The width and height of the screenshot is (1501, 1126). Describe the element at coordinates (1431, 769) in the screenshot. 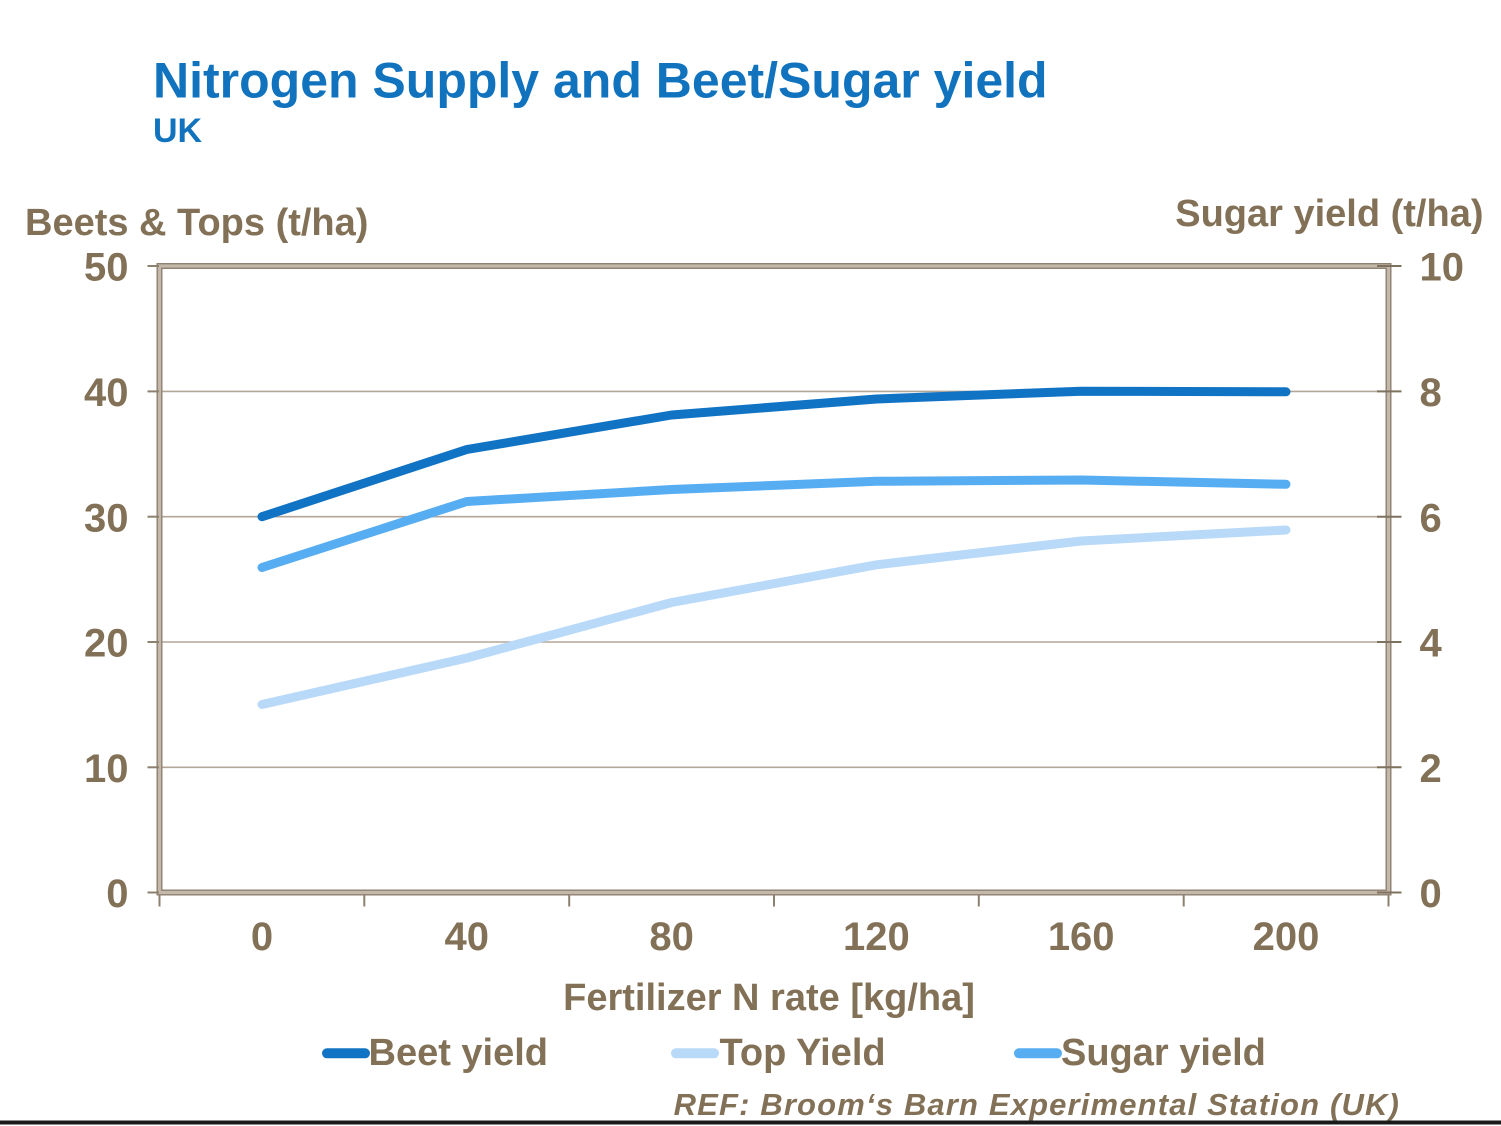

I see `svg-text: 2` at that location.